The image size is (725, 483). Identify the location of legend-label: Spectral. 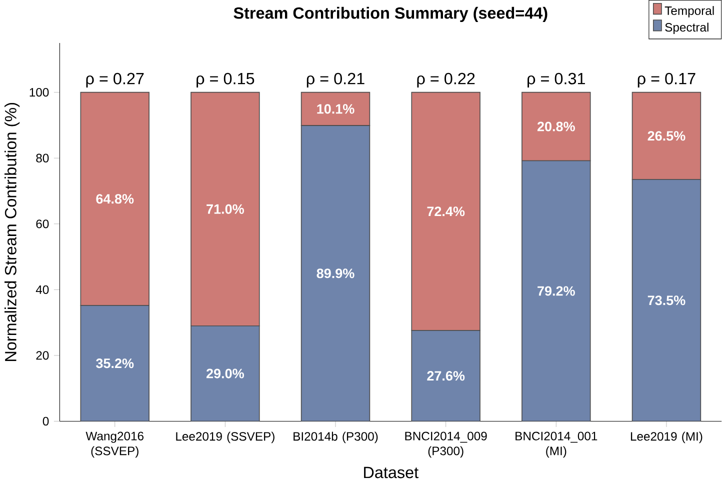
(686, 28).